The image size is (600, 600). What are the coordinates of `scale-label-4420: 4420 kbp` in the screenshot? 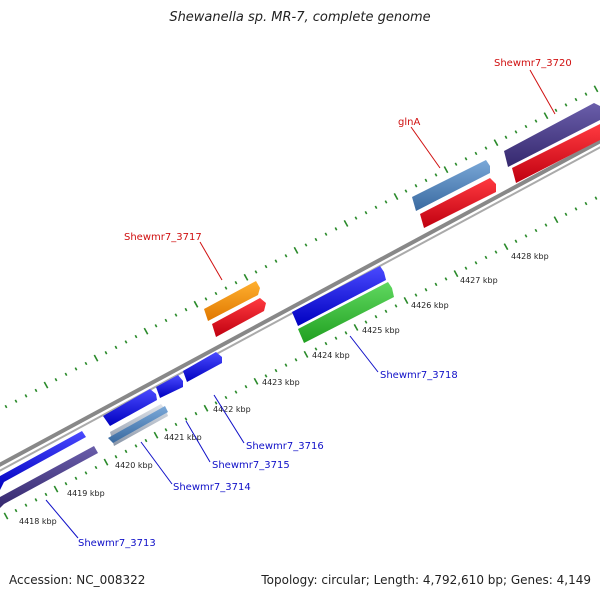 It's located at (134, 465).